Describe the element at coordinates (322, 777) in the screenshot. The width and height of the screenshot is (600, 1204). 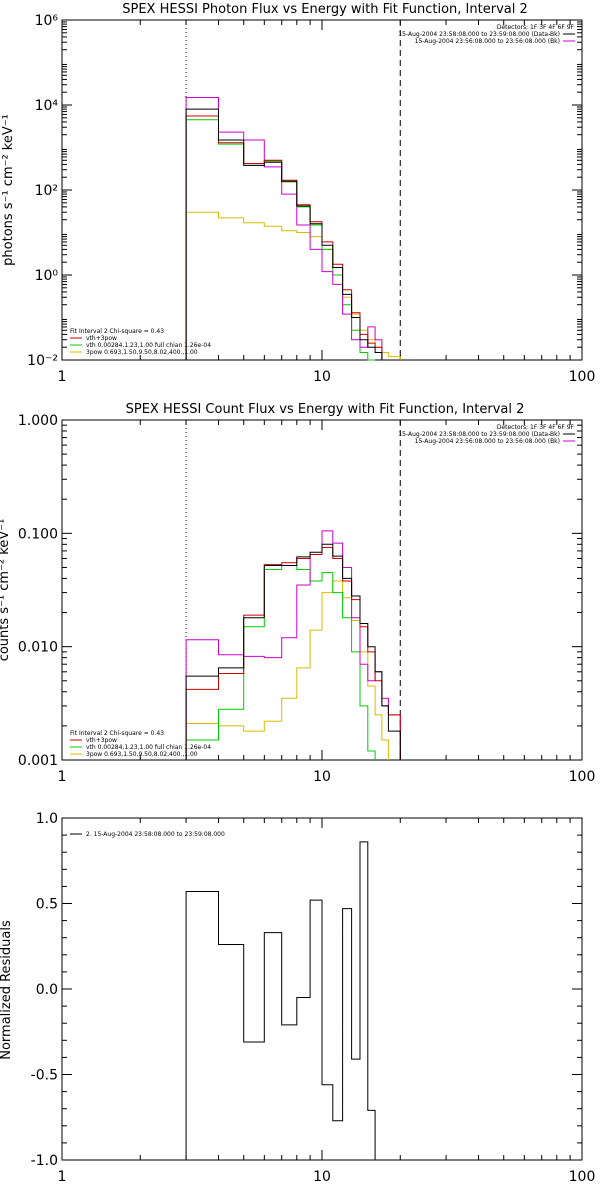
I see `count-x-tick-label: 10` at that location.